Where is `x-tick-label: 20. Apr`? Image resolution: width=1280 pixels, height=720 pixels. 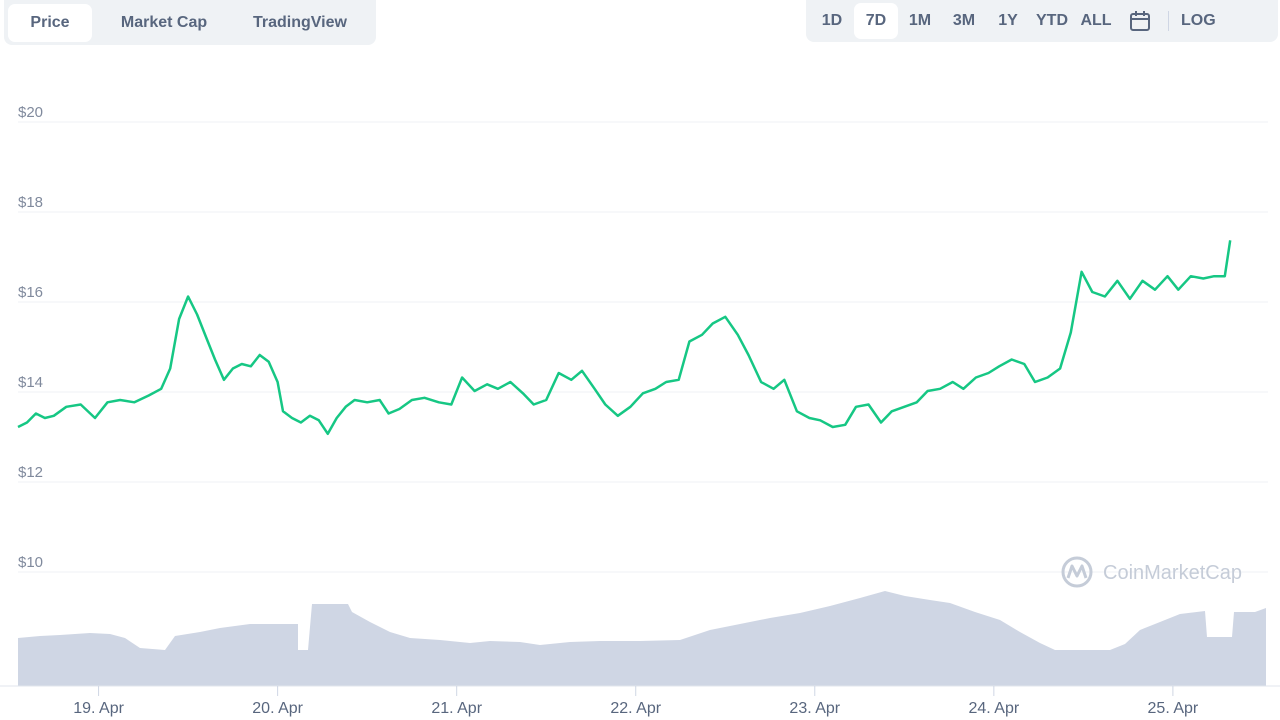 x-tick-label: 20. Apr is located at coordinates (277, 708).